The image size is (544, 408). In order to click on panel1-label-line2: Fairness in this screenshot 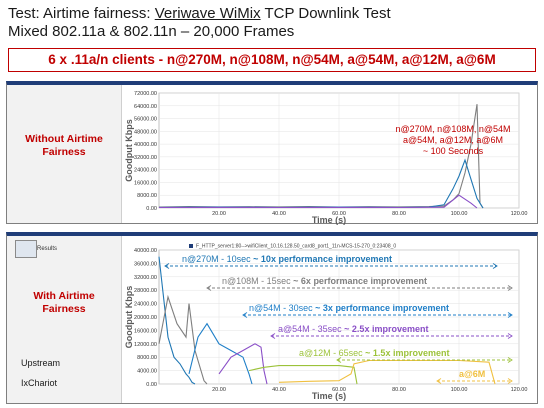, I will do `click(64, 152)`.